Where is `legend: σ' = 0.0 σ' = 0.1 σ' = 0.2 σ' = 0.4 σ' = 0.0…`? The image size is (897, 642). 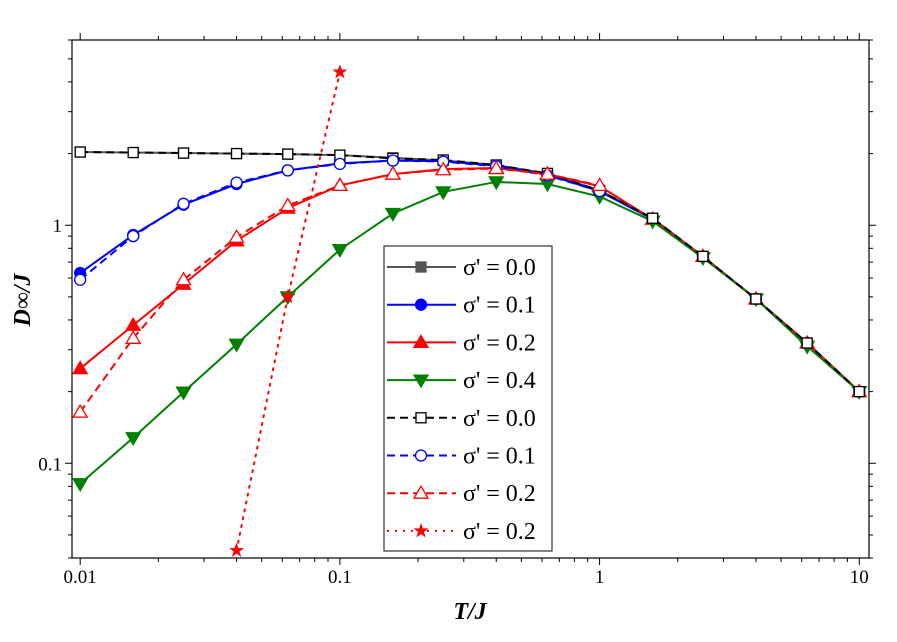 legend: σ' = 0.0 σ' = 0.1 σ' = 0.2 σ' = 0.4 σ' = 0.0… is located at coordinates (468, 398).